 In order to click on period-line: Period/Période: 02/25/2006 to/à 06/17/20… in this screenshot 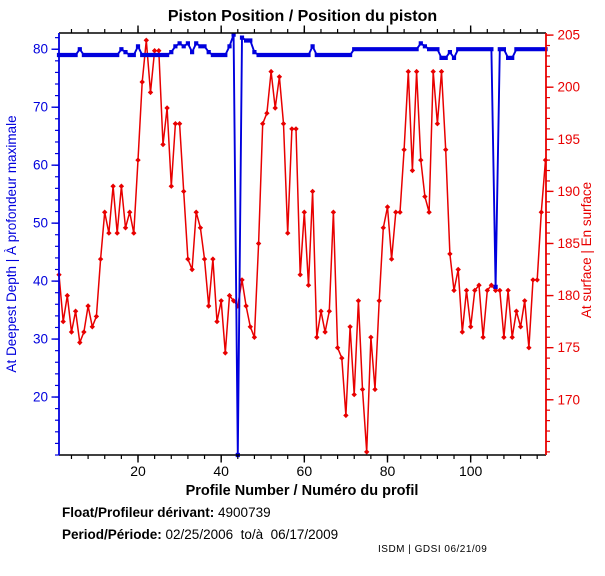, I will do `click(200, 534)`.